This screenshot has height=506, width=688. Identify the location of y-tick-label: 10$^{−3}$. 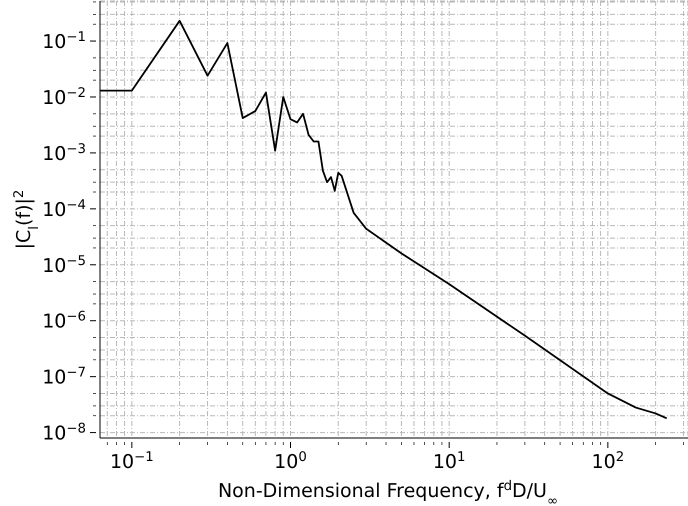
(64, 153).